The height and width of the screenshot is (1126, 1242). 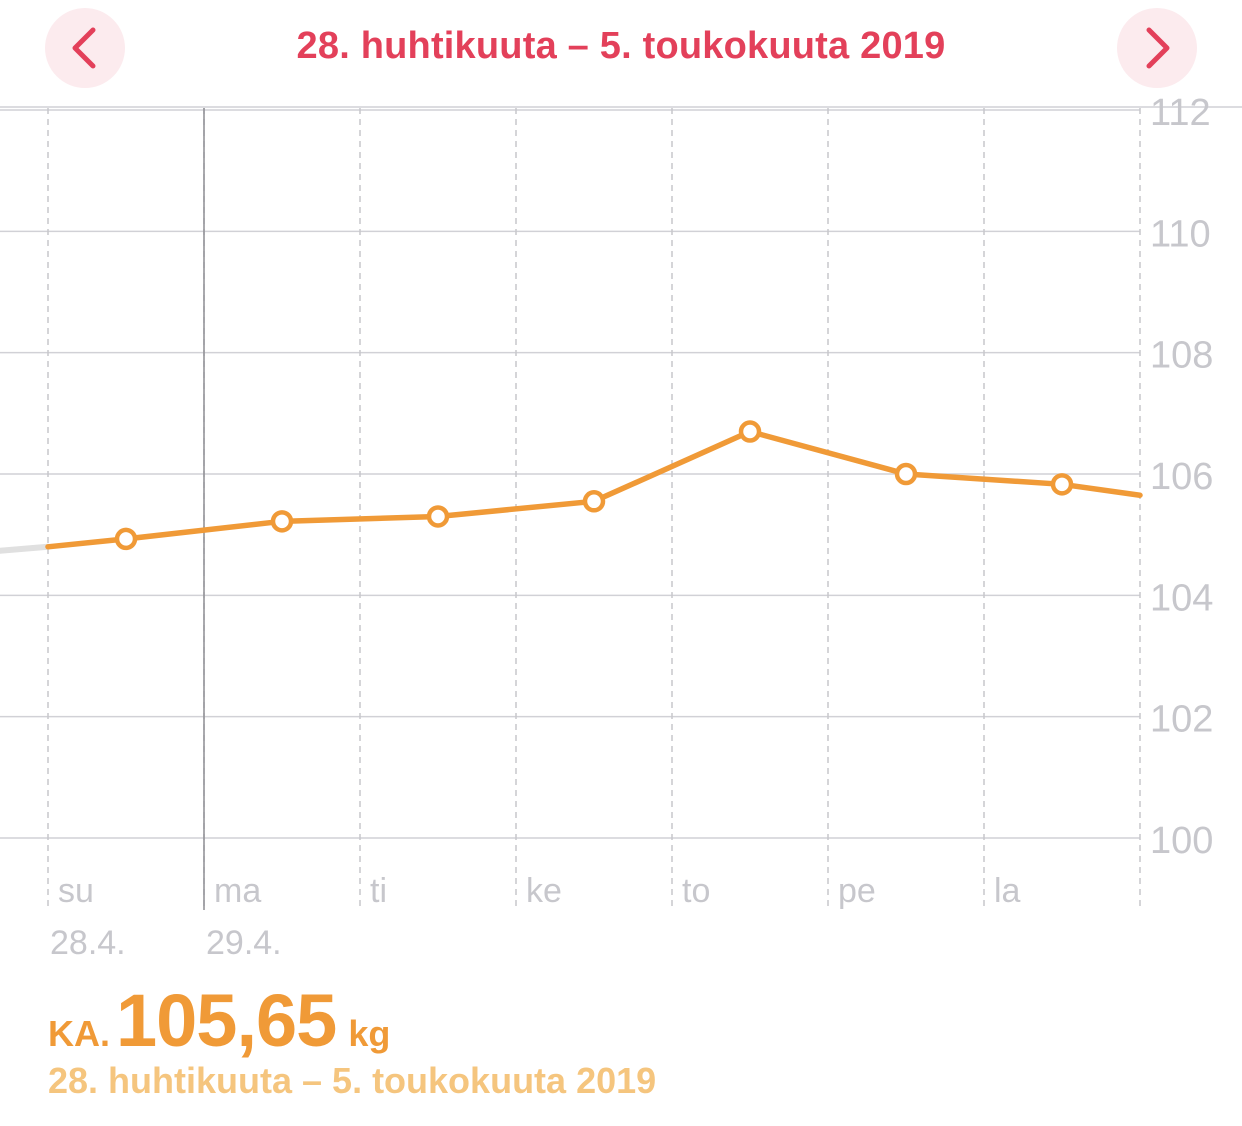 I want to click on x-day-label: la, so click(x=1007, y=891).